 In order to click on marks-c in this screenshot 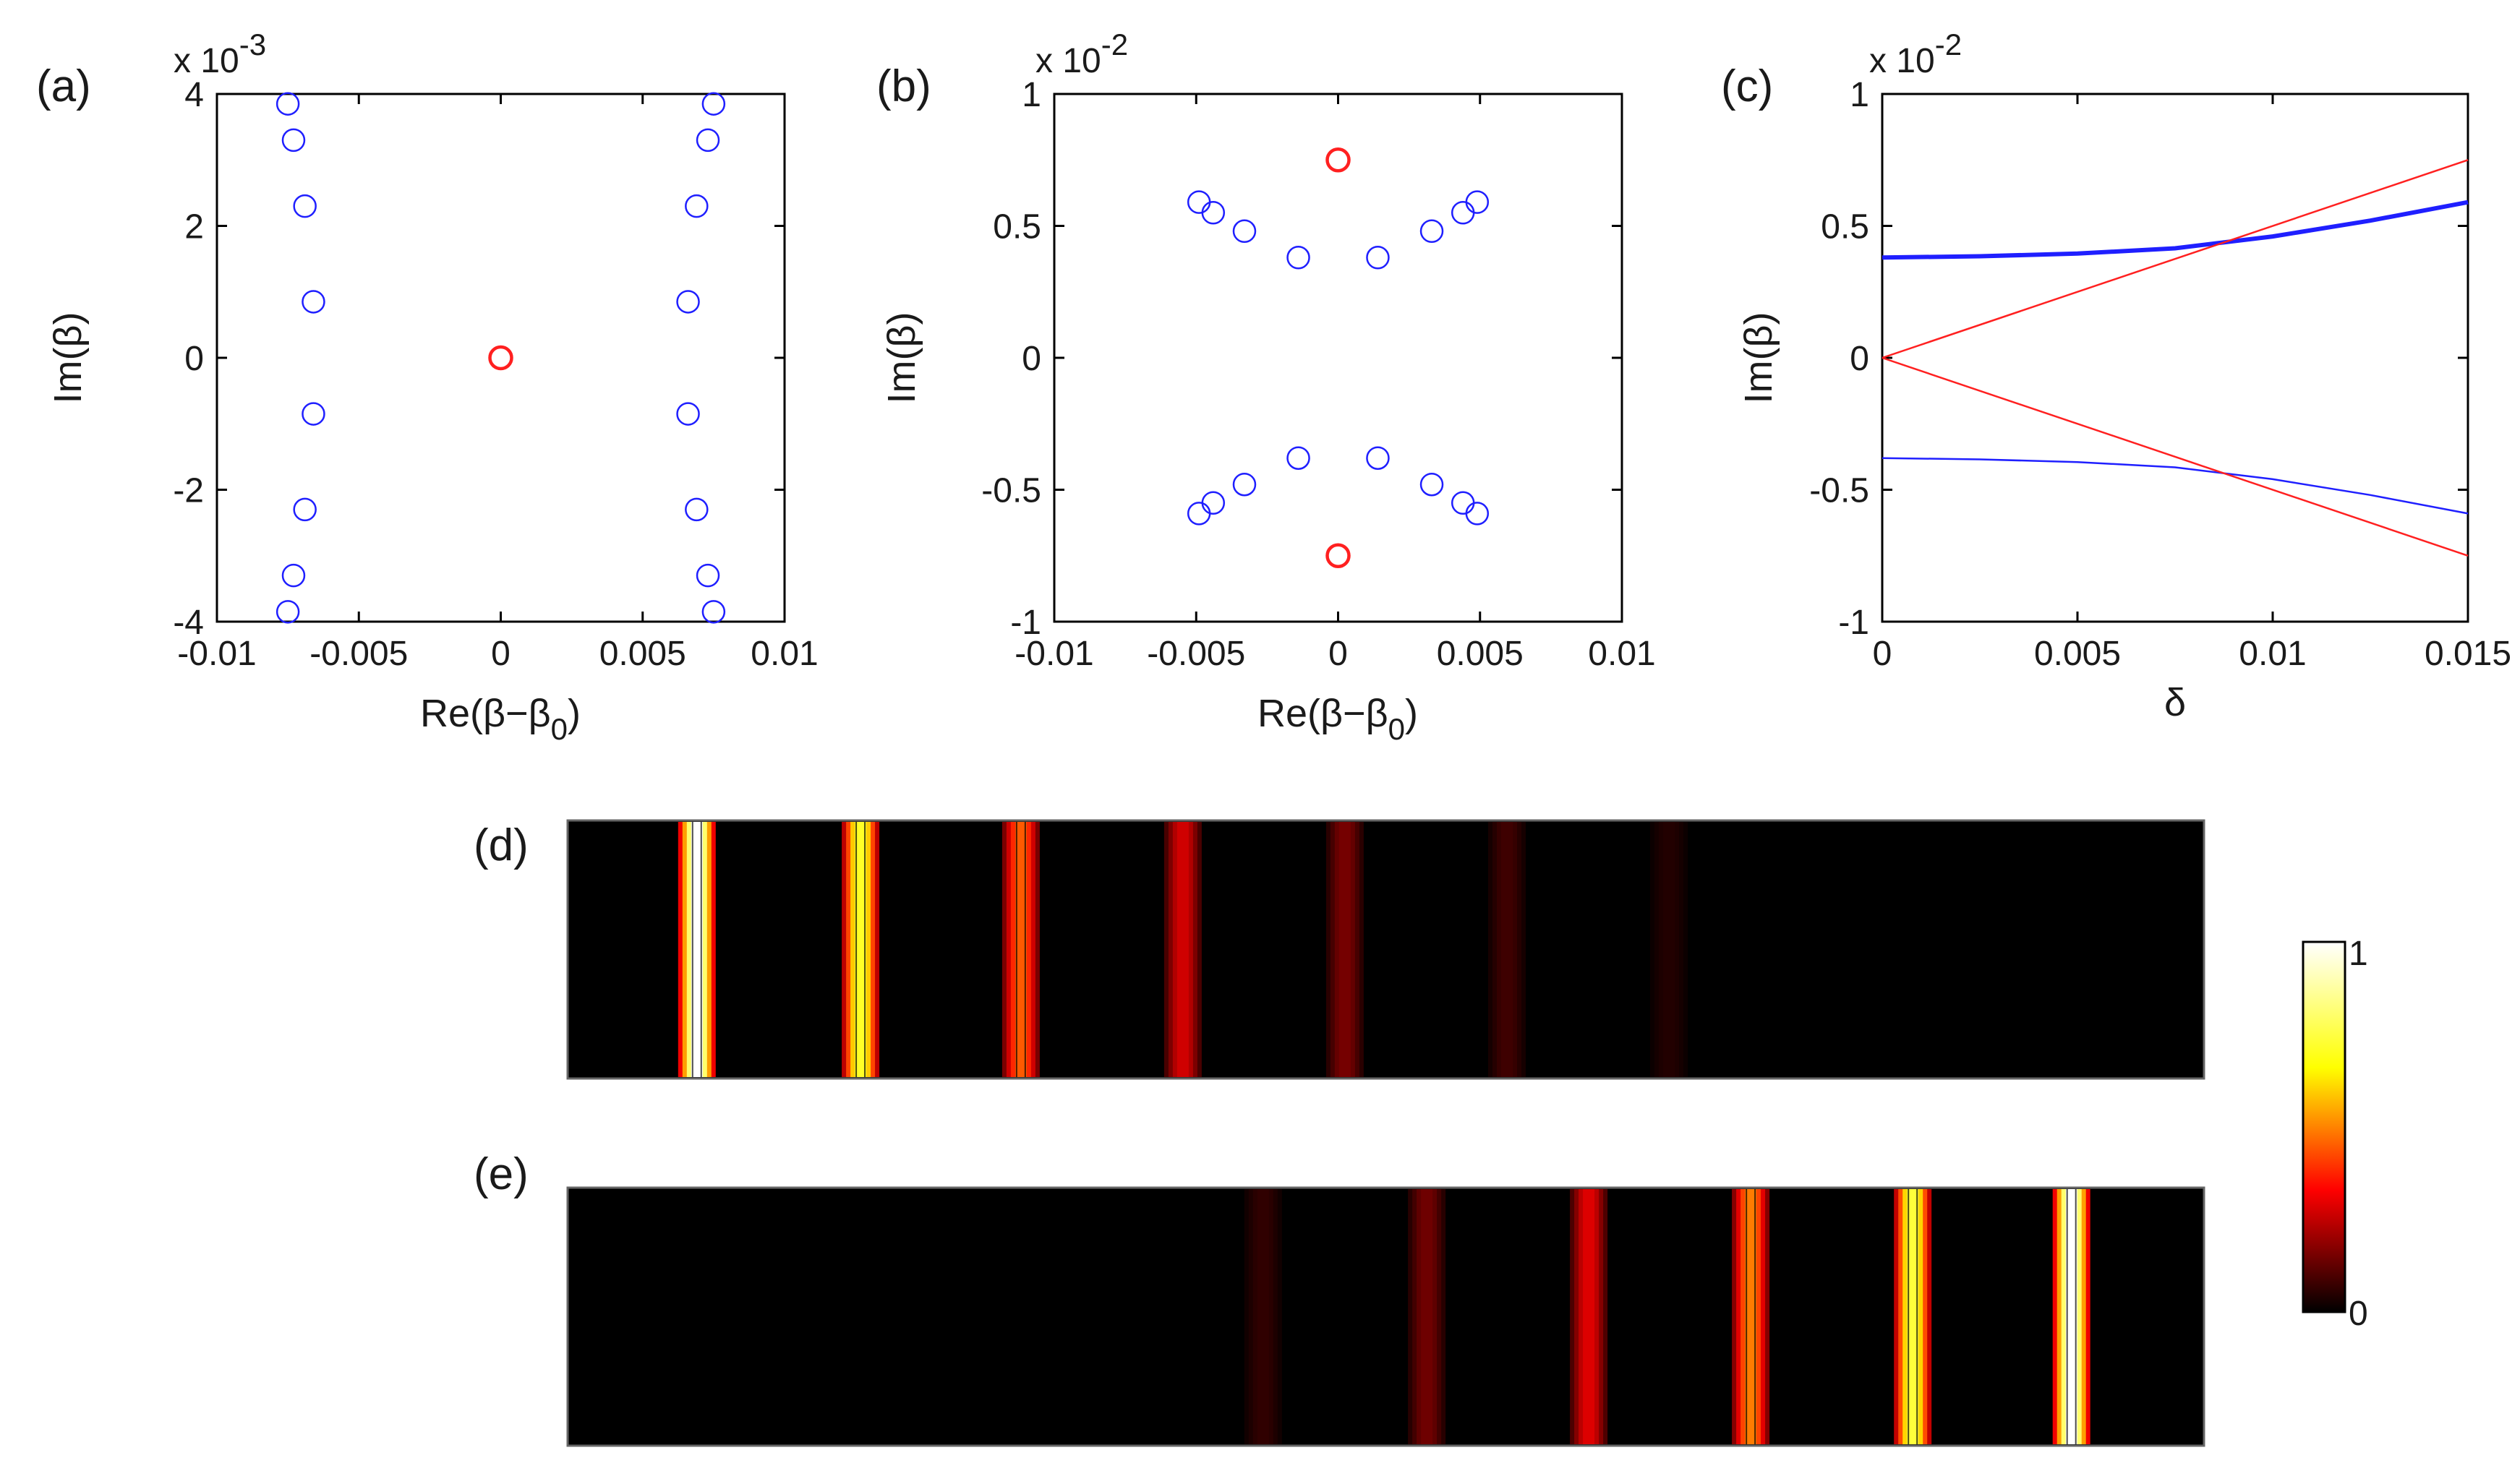, I will do `click(2175, 358)`.